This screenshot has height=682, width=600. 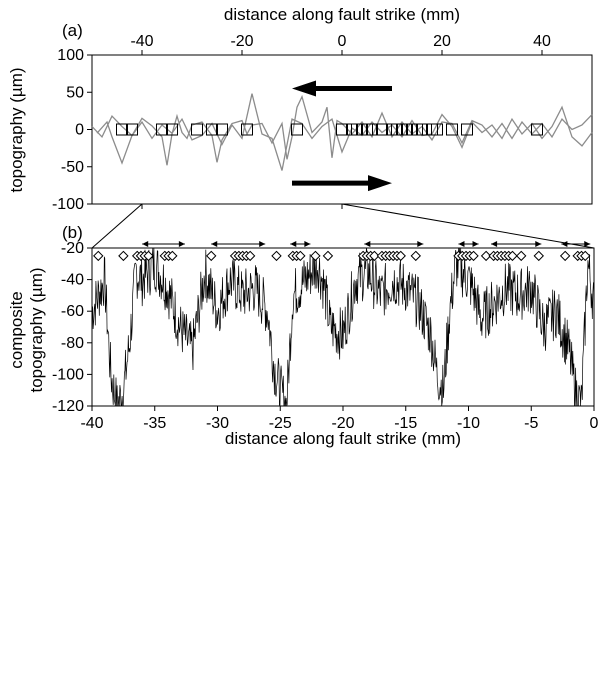 I want to click on panel-b-x-axis-title: distance along fault strike (mm), so click(x=343, y=438).